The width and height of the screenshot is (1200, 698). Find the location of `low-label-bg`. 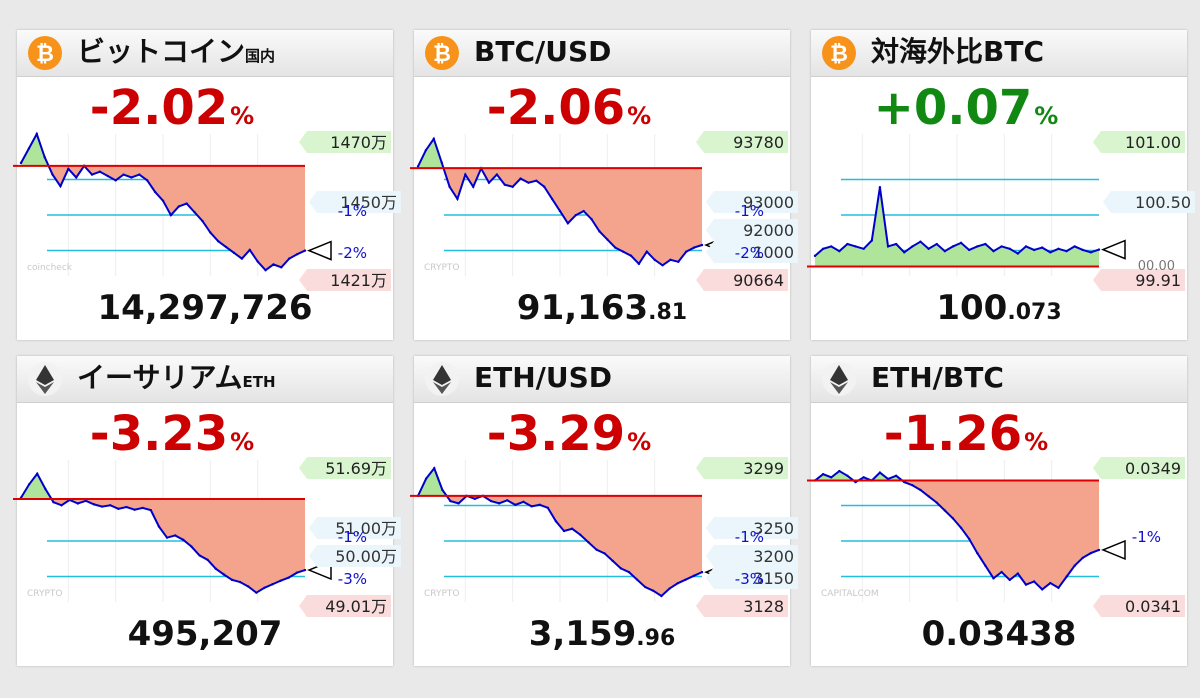

low-label-bg is located at coordinates (746, 606).